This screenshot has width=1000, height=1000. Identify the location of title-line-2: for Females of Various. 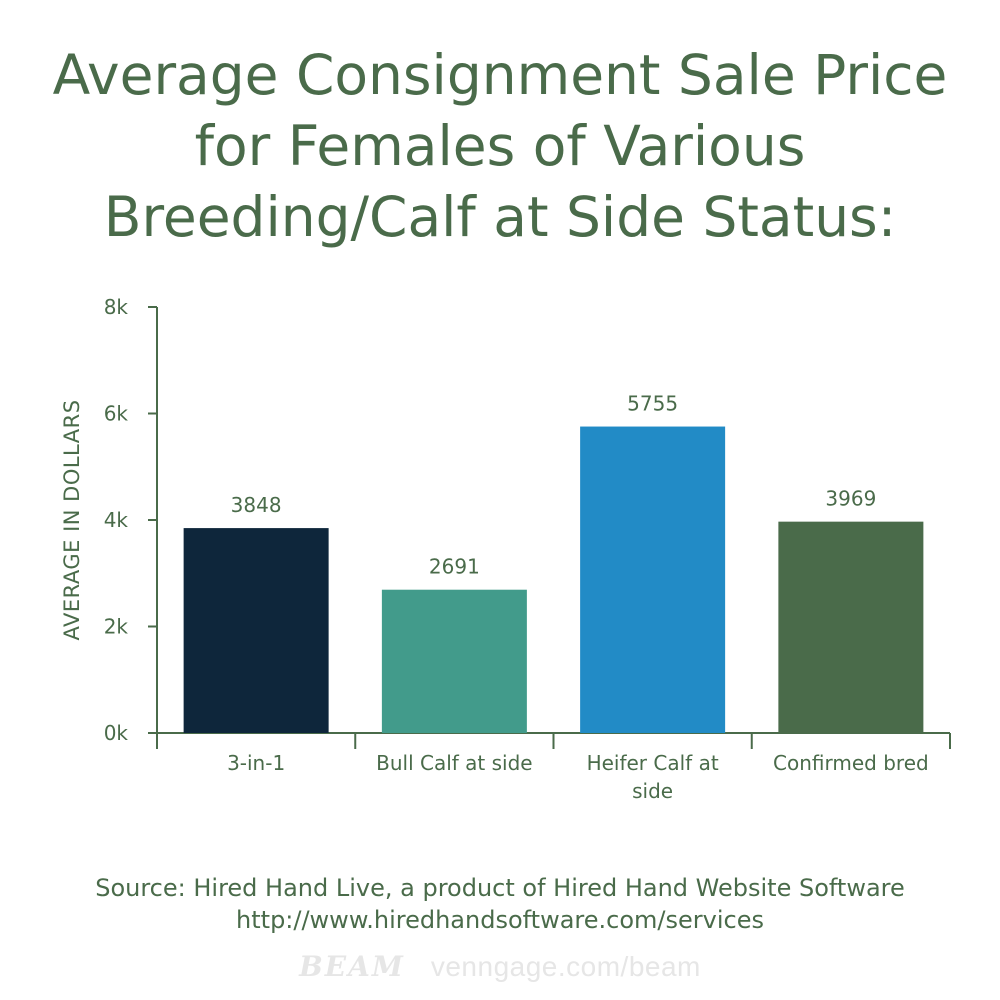
(500, 146).